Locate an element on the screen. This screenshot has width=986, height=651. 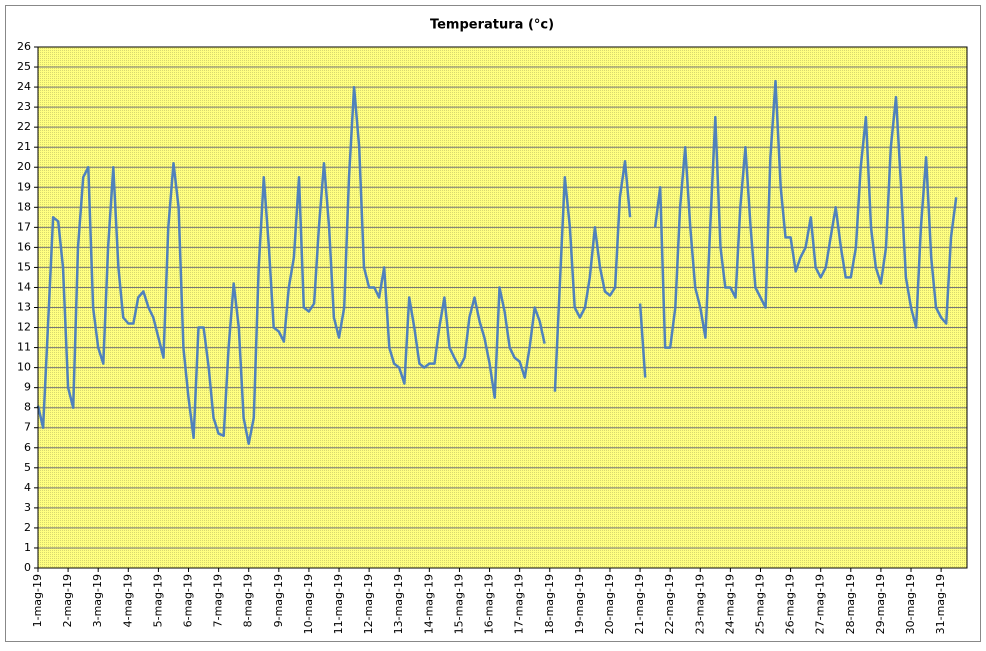
y-tick-label: 12 is located at coordinates (24, 327).